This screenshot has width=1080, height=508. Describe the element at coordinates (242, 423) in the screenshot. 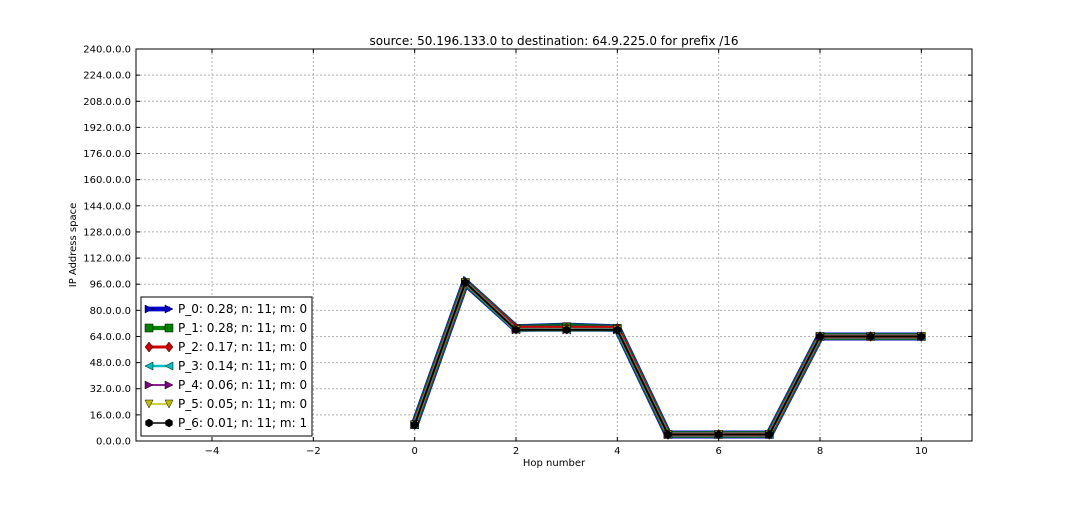

I see `legend-label: P_6: 0.01; n: 11; m: 1` at that location.